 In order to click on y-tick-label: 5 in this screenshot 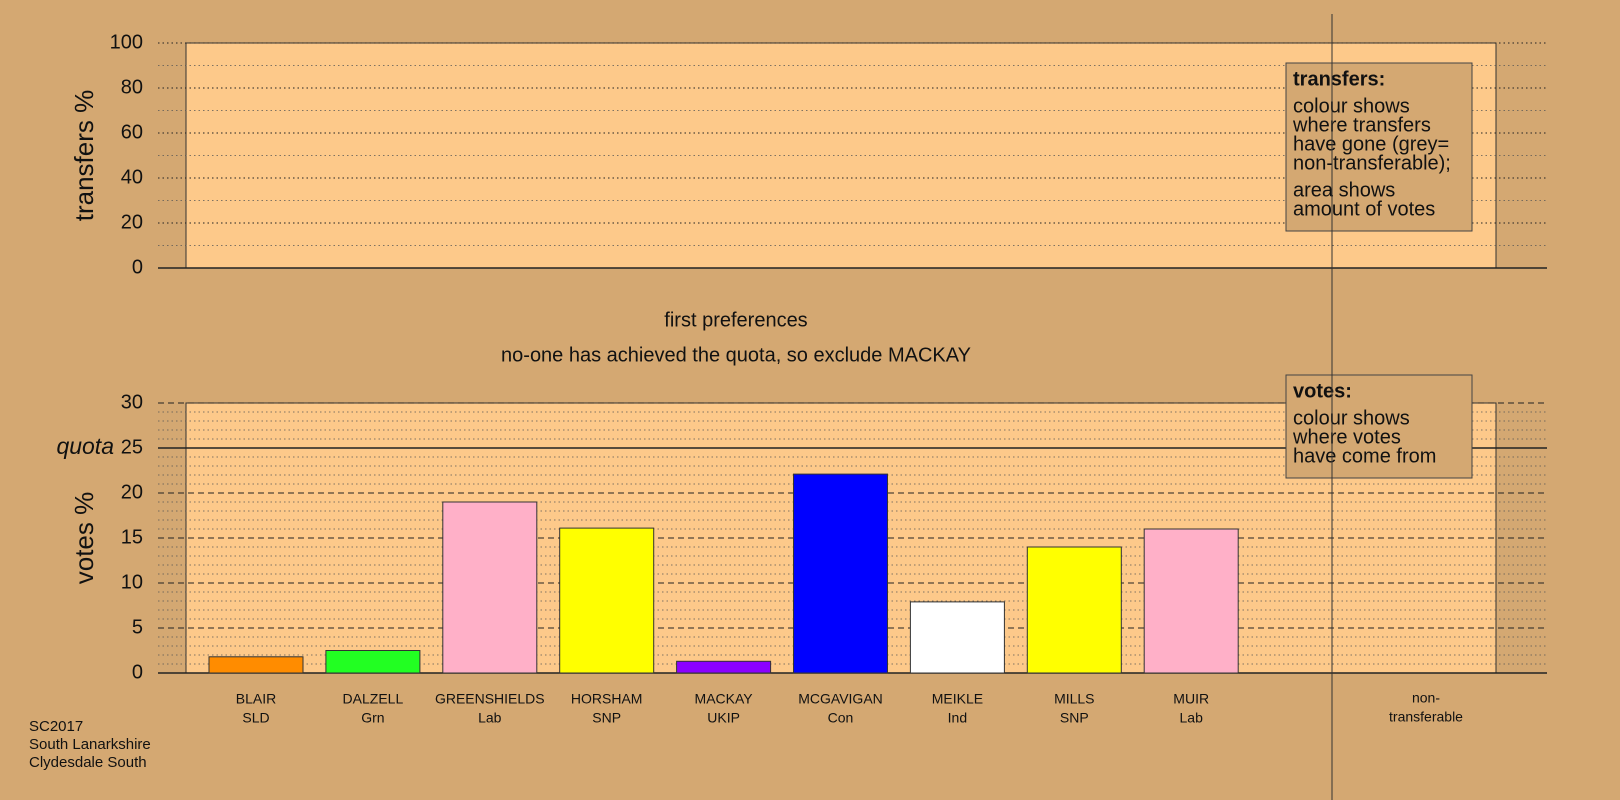, I will do `click(137, 627)`.